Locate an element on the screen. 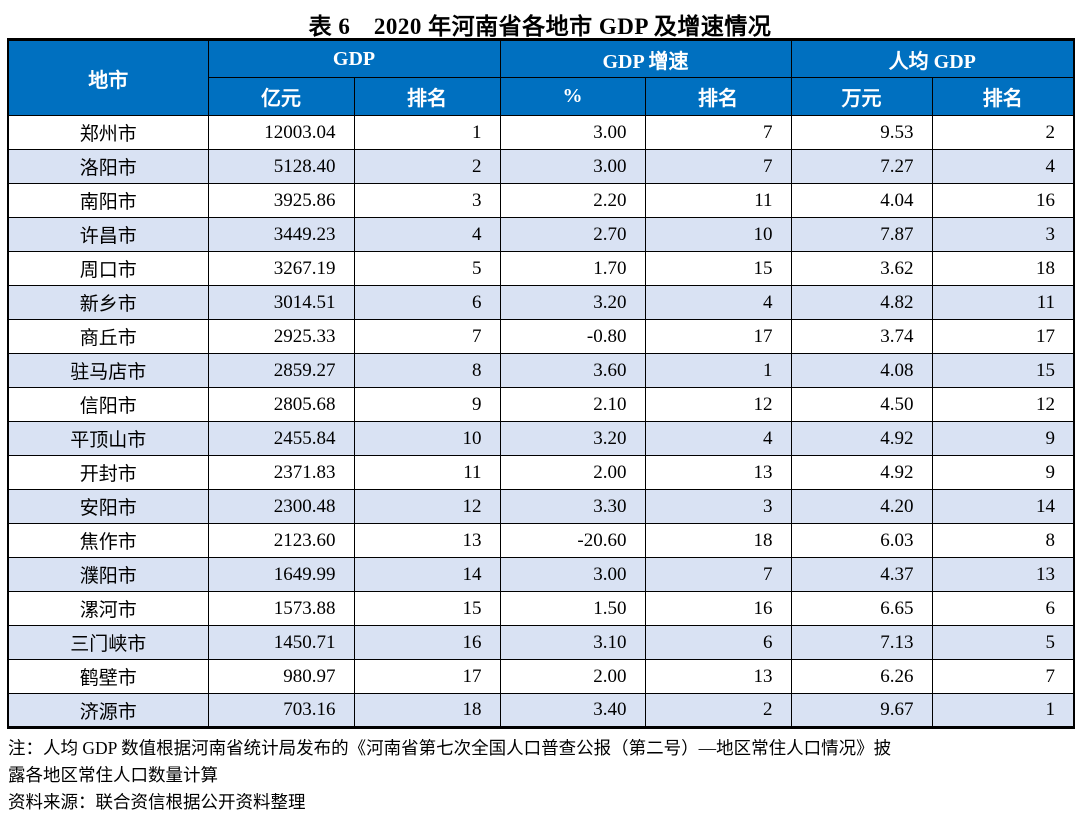 Image resolution: width=1080 pixels, height=820 pixels. header-growth-unit: % is located at coordinates (572, 96).